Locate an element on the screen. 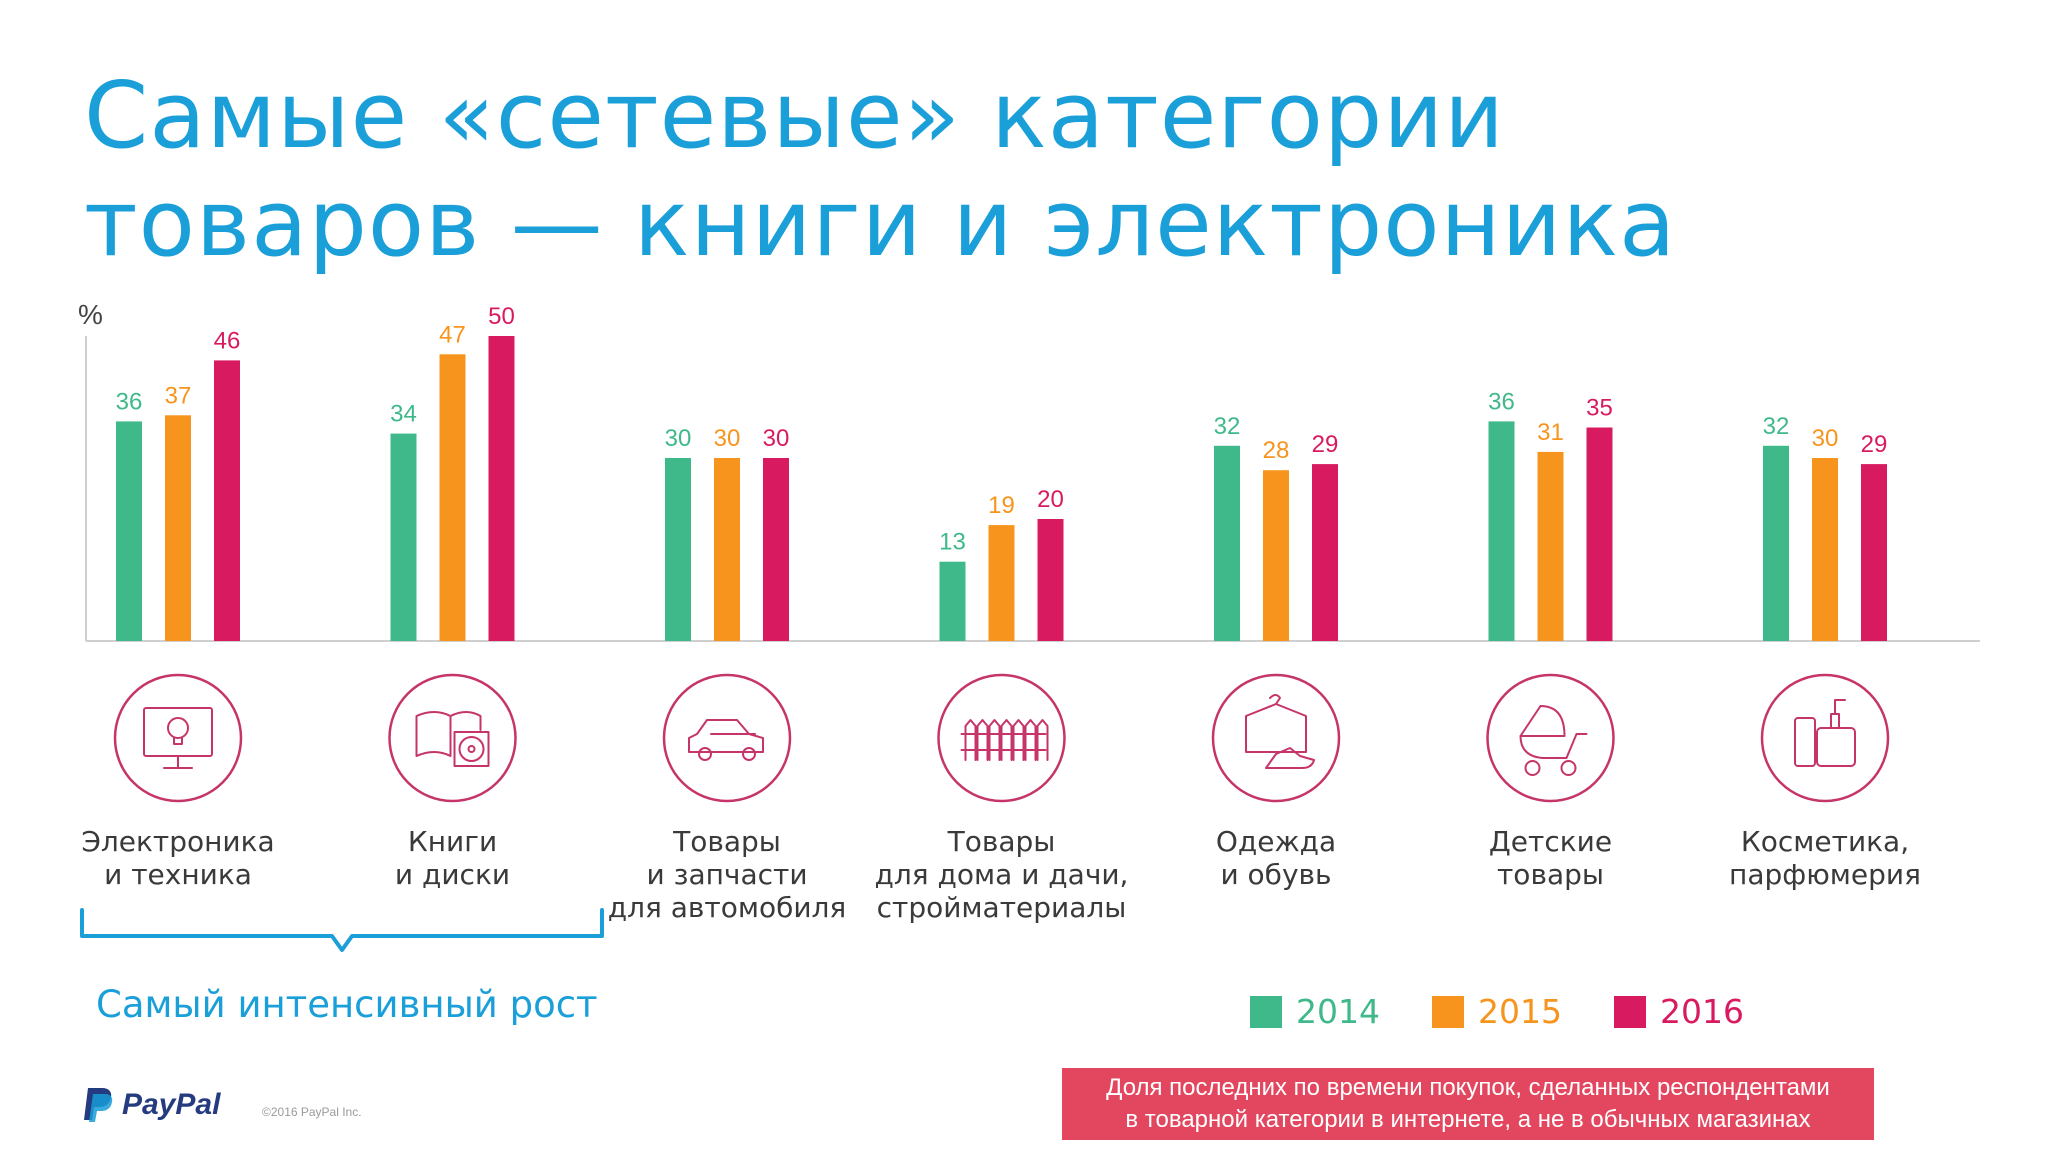 The height and width of the screenshot is (1152, 2048). car-wheel-rear is located at coordinates (749, 754).